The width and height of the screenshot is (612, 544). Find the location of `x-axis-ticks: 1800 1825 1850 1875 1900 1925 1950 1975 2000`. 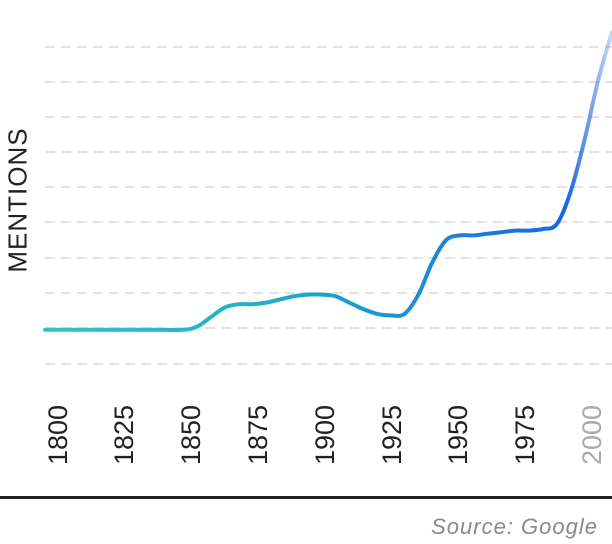

x-axis-ticks: 1800 1825 1850 1875 1900 1925 1950 1975 2000 is located at coordinates (325, 435).